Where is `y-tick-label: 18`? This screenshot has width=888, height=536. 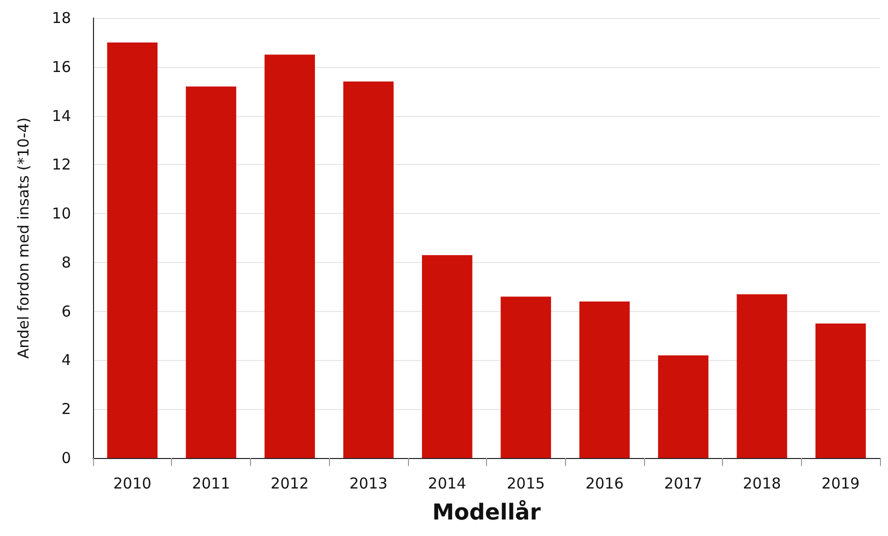
y-tick-label: 18 is located at coordinates (61, 18).